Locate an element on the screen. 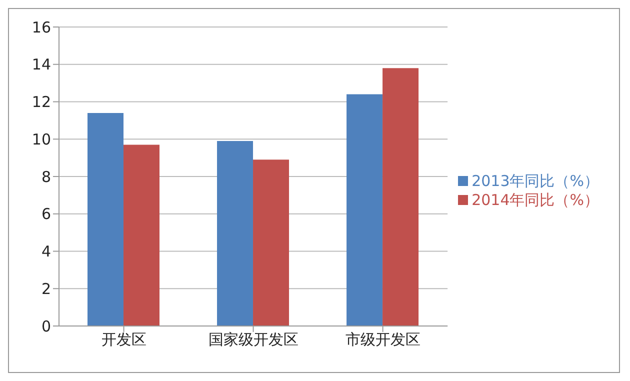 The image size is (630, 381). y-tick-label: 12 is located at coordinates (41, 102).